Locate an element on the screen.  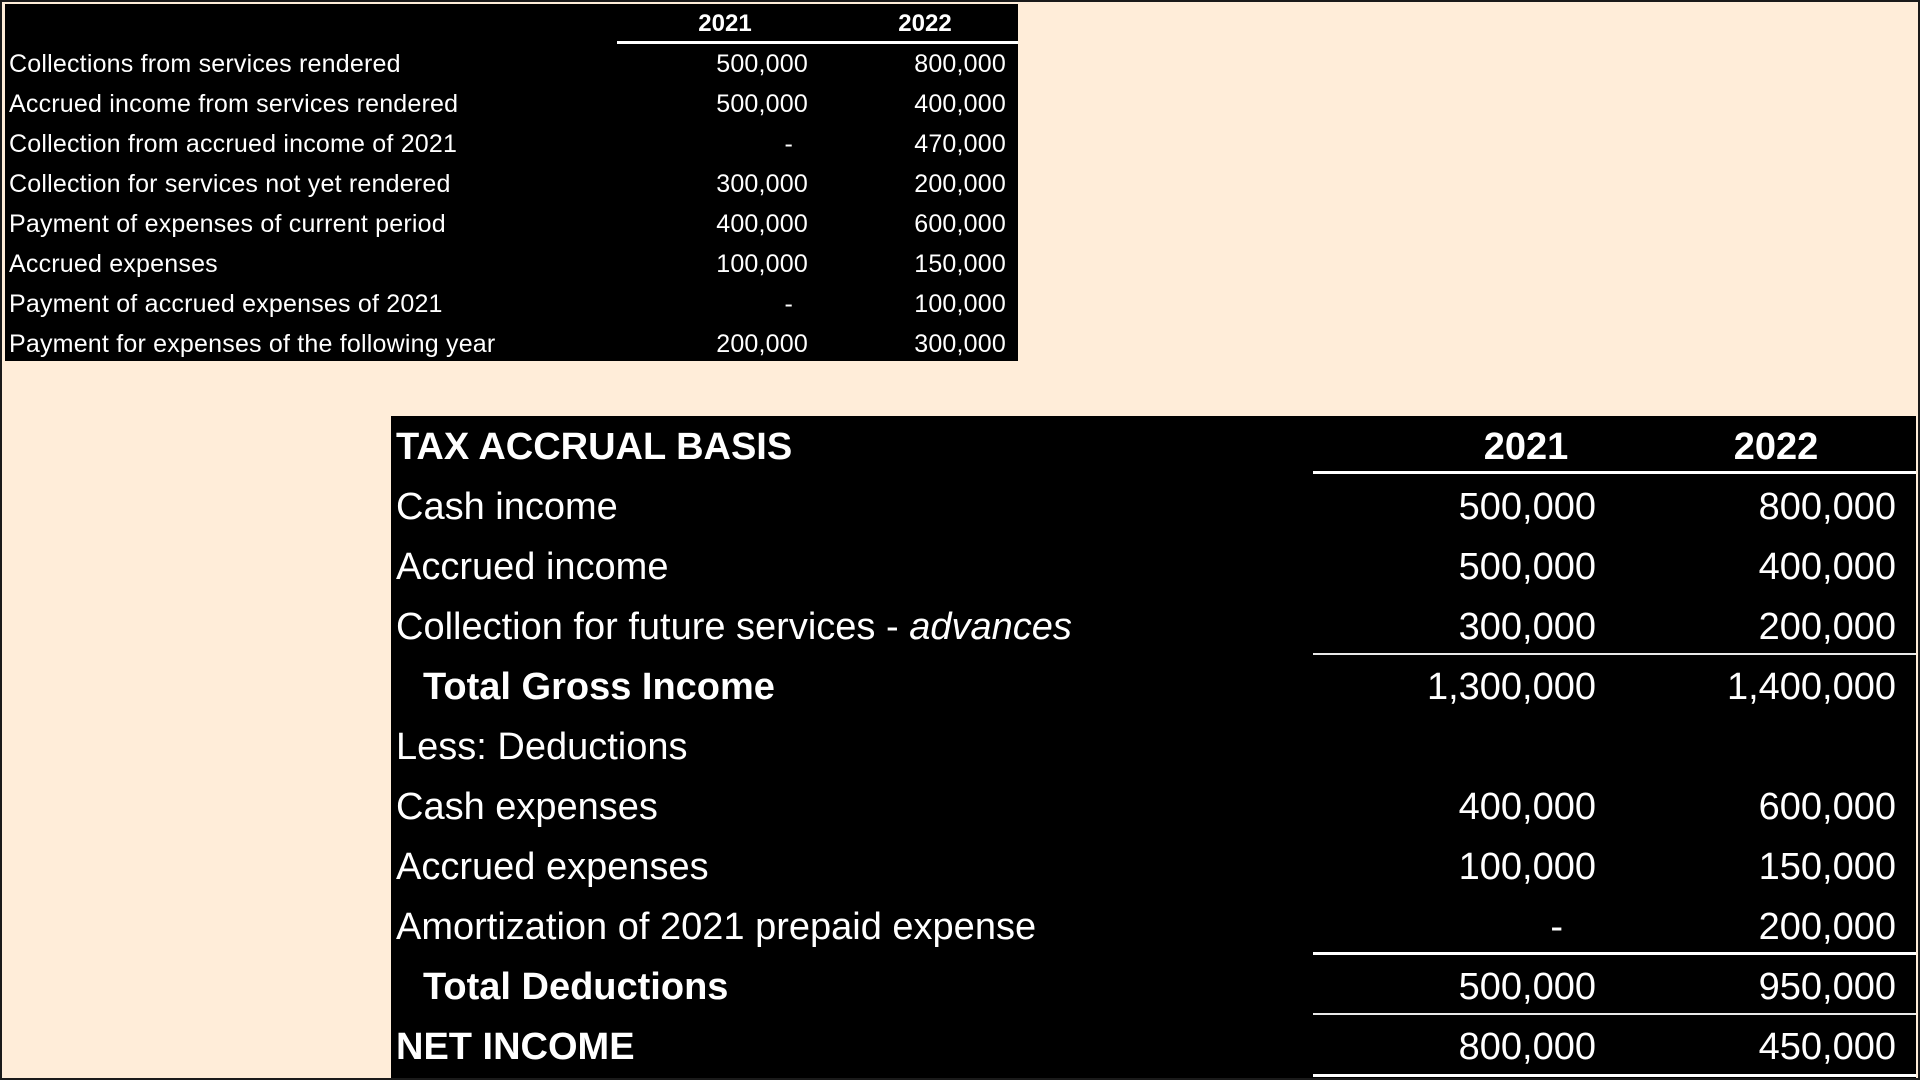
net-income-double-underline is located at coordinates (1614, 1075).